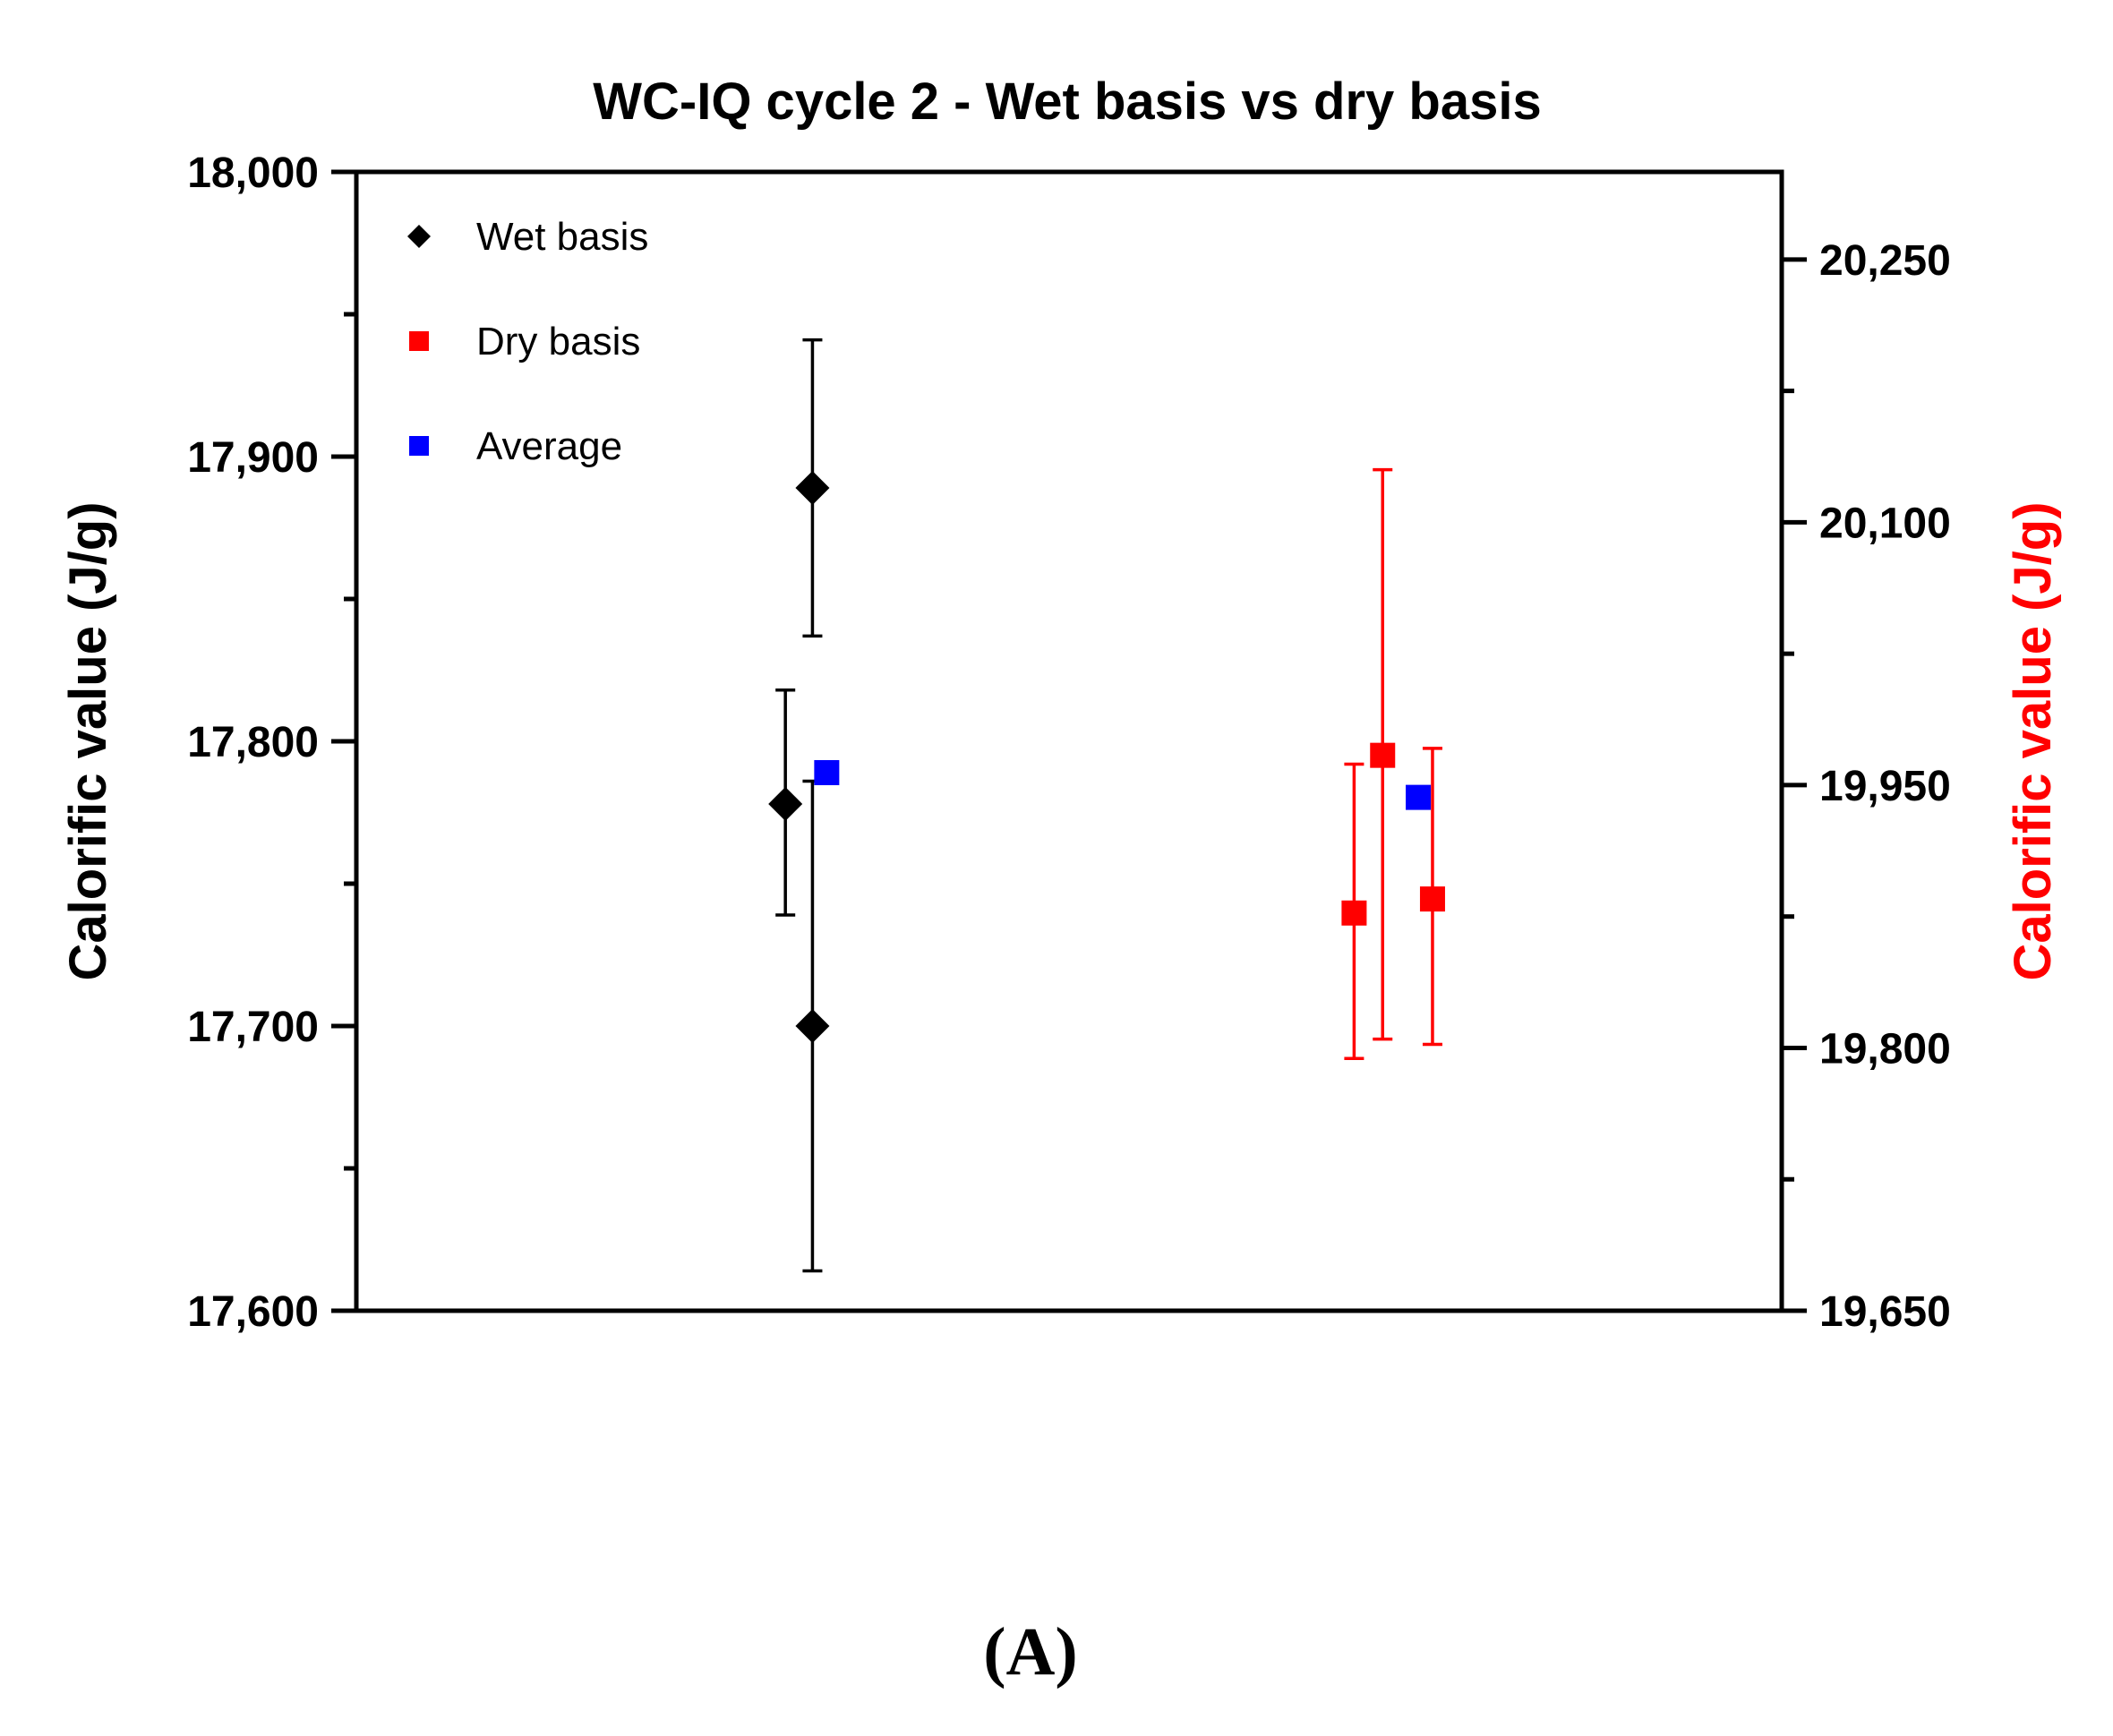  What do you see at coordinates (1067, 102) in the screenshot?
I see `chart-title: WC-IQ cycle 2 - Wet basis vs dry basis` at bounding box center [1067, 102].